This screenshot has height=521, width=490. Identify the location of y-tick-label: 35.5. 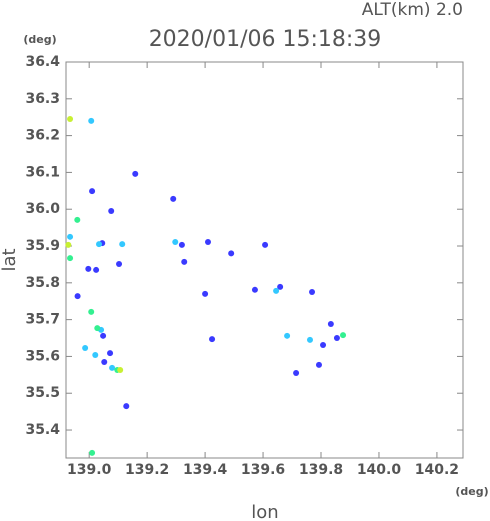
(42, 393).